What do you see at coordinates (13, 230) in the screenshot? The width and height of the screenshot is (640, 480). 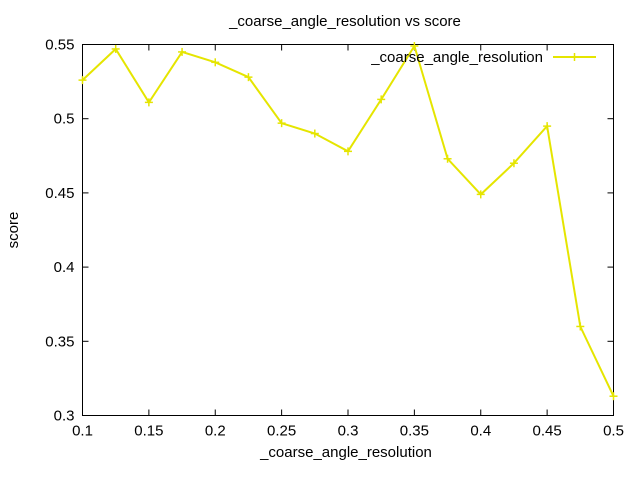 I see `y-axis-label: score` at bounding box center [13, 230].